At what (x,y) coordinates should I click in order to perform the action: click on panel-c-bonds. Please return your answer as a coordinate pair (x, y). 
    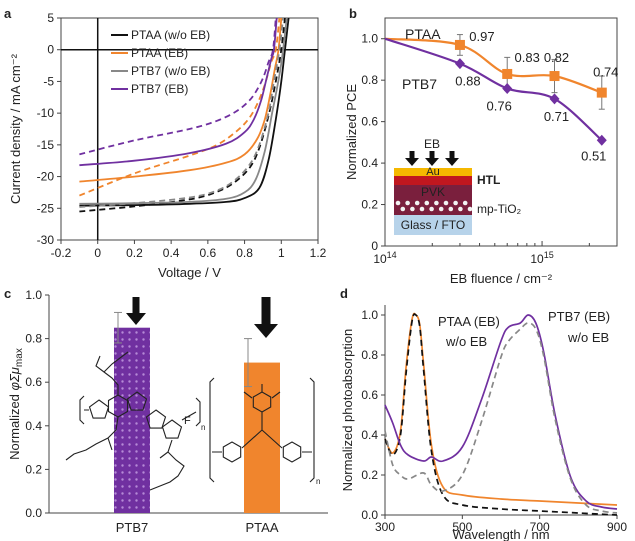
    Looking at the image, I should click on (140, 415).